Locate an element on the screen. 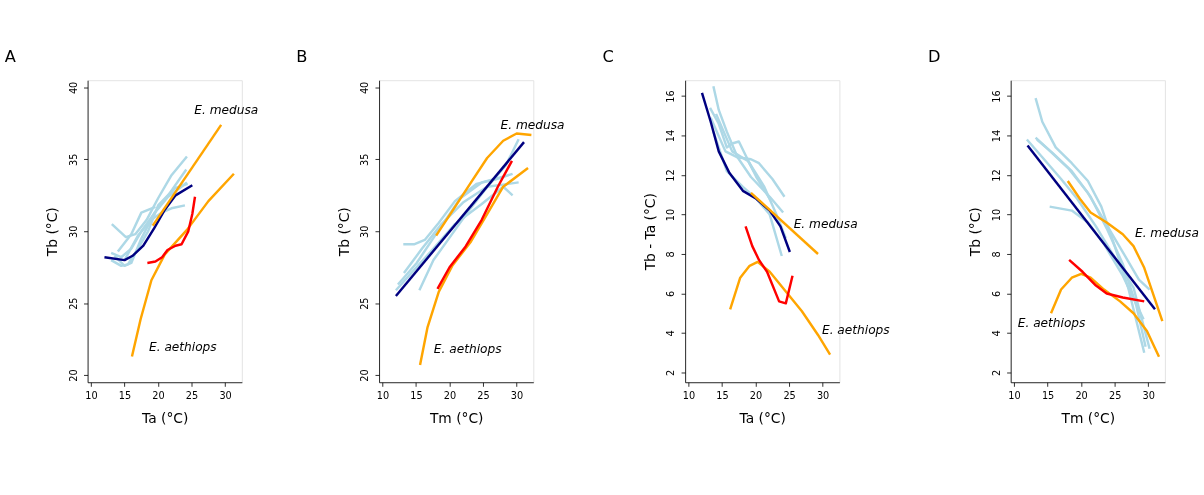 Image resolution: width=1204 pixels, height=495 pixels. chart-title: B is located at coordinates (302, 57).